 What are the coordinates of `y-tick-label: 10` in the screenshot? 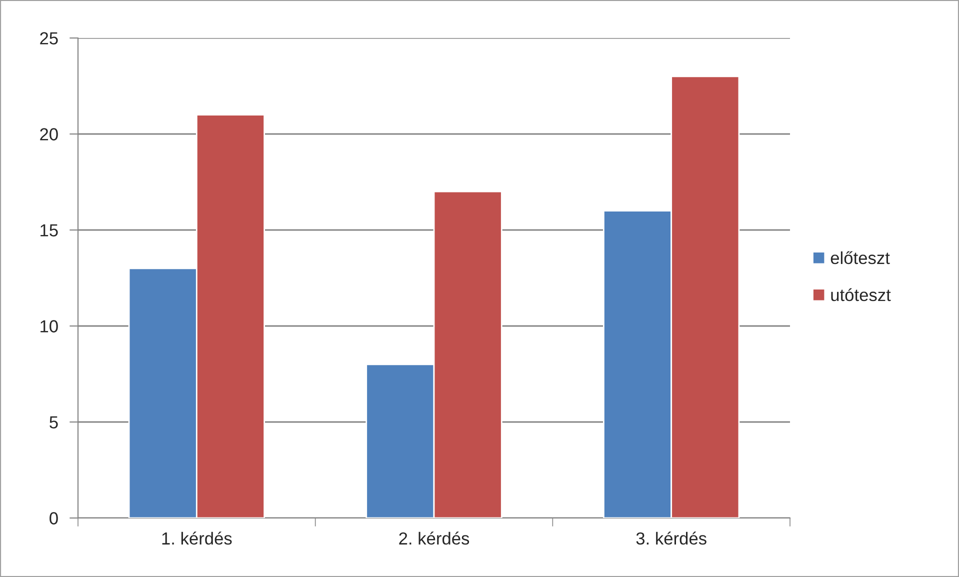 It's located at (49, 326).